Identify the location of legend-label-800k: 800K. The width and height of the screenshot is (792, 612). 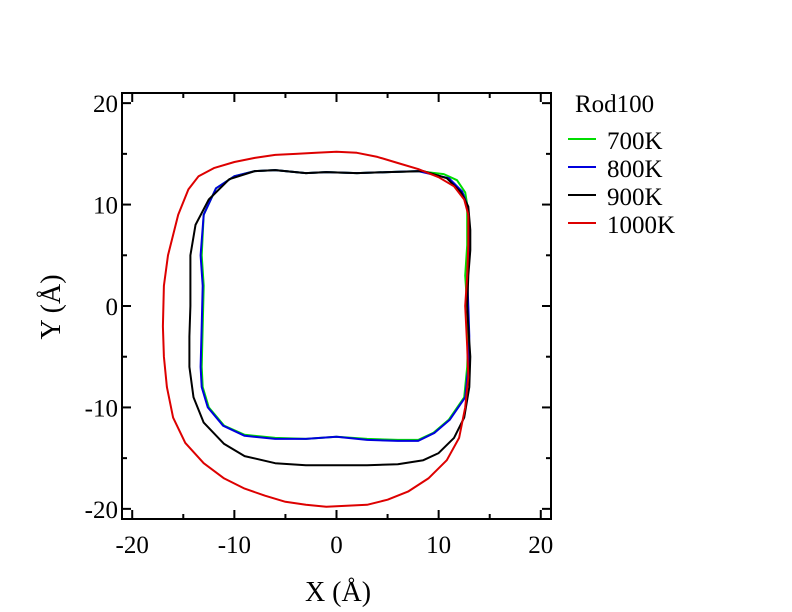
(635, 169).